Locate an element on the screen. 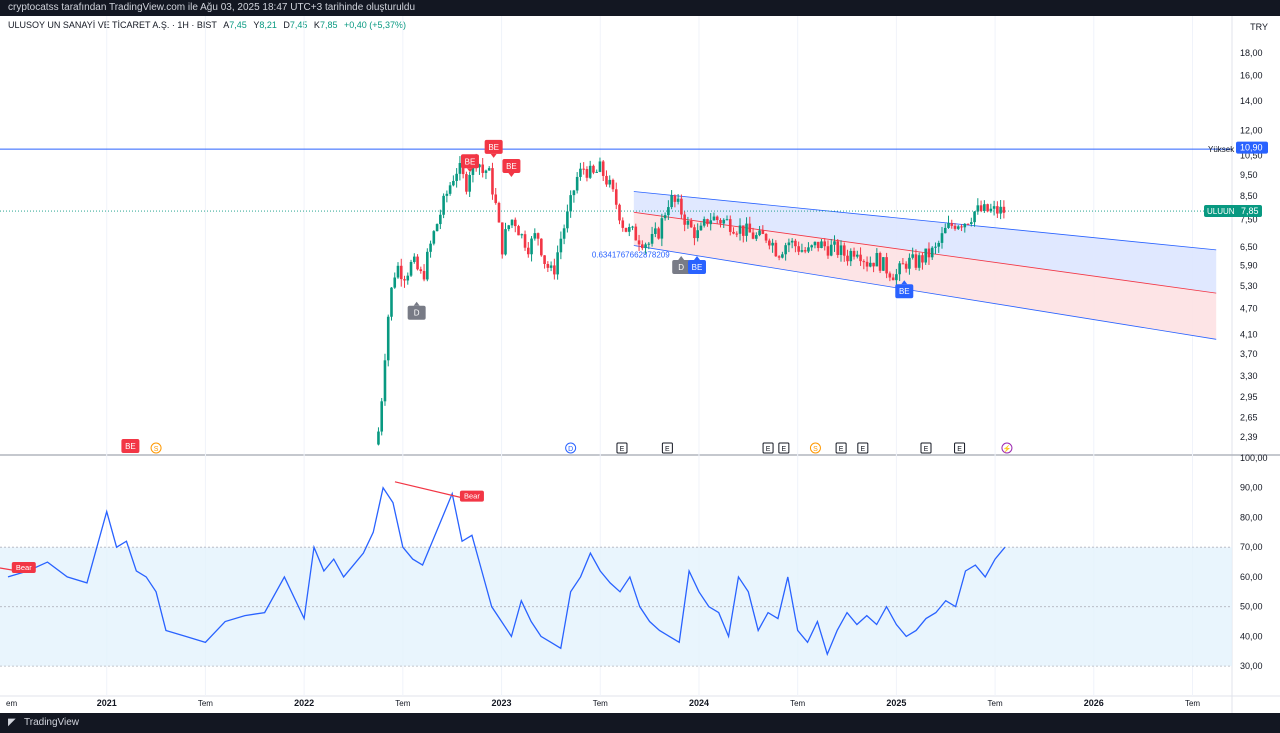 The width and height of the screenshot is (1280, 733). tradingview-logo-icon: ◤ is located at coordinates (12, 722).